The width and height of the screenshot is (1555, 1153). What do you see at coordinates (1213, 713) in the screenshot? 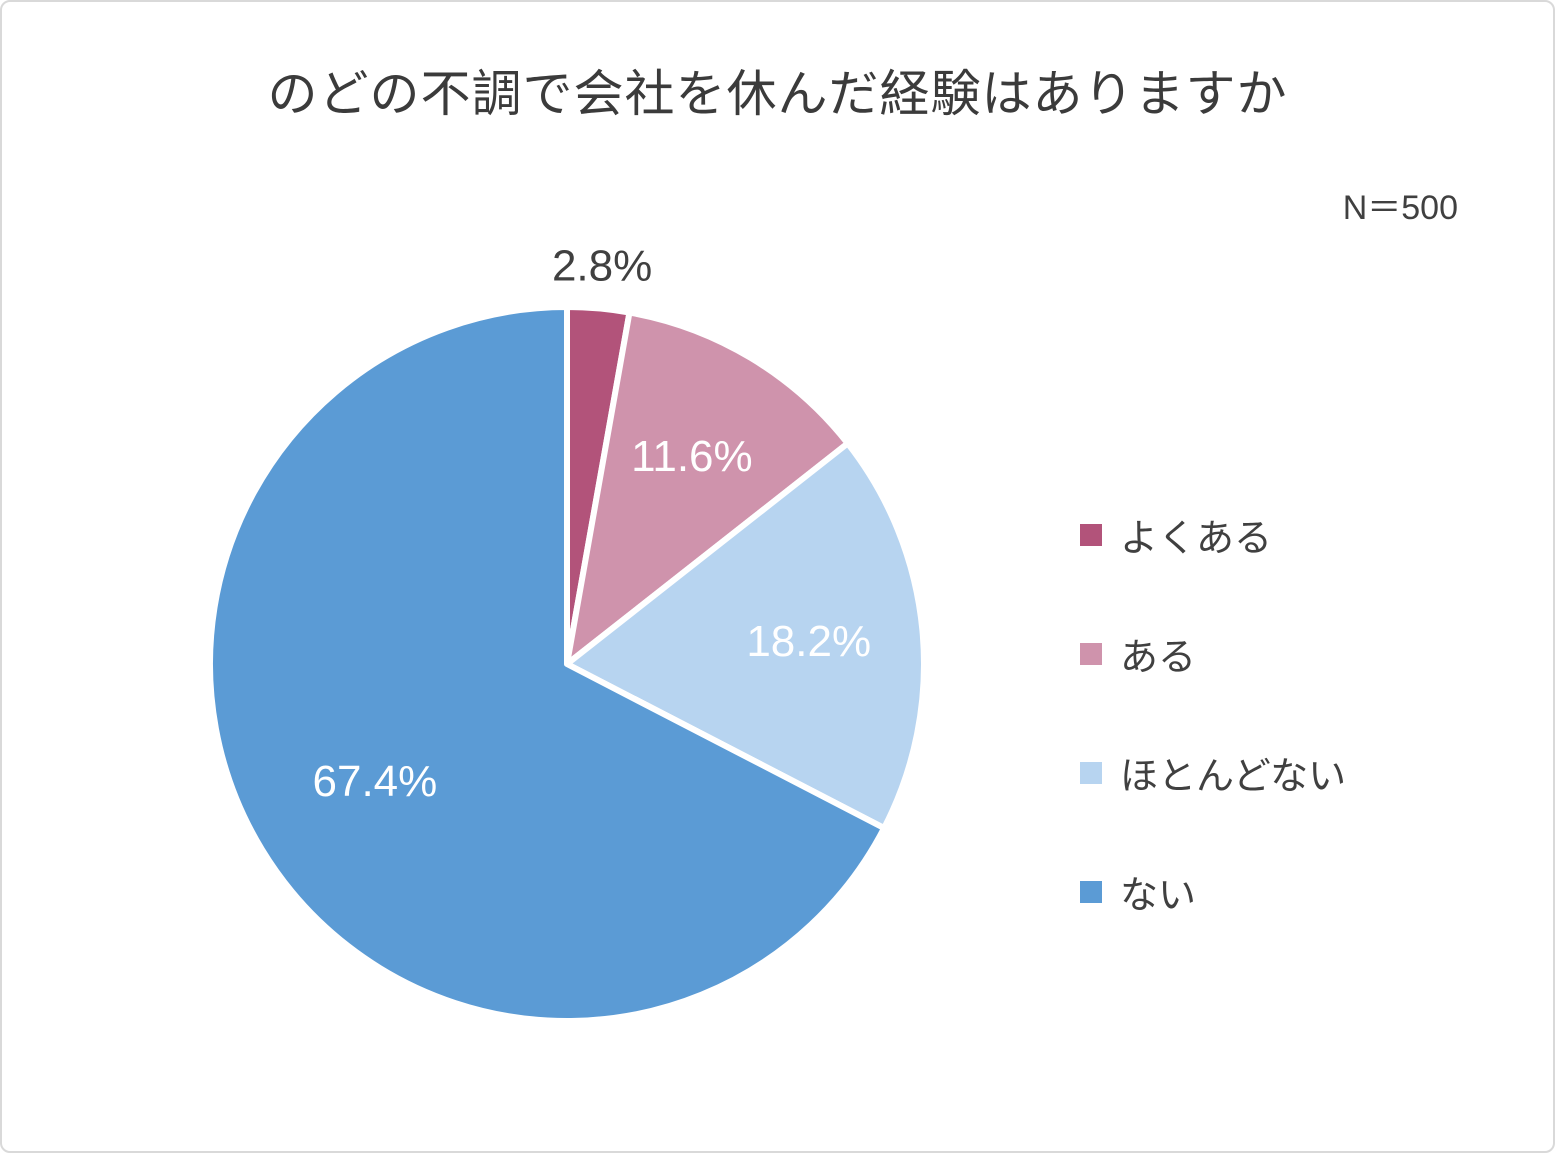
I see `legend: よくある ある ほとんどない ない` at bounding box center [1213, 713].